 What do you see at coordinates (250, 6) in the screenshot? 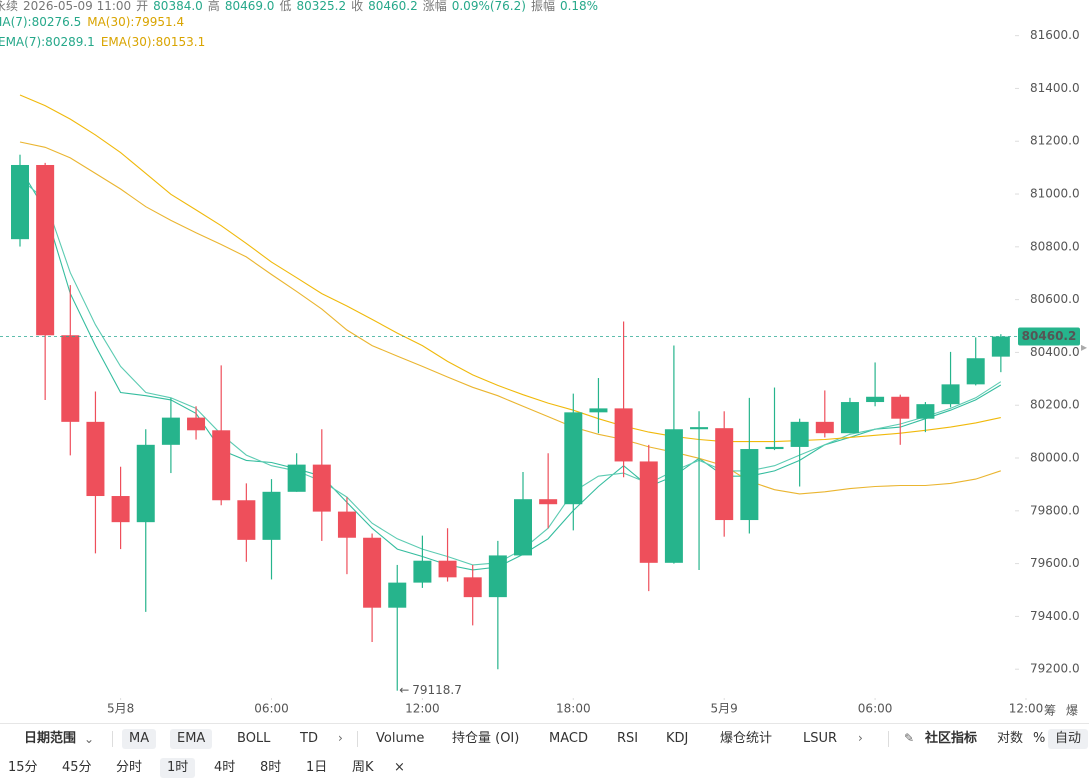
I see `header-item: 80469.0` at bounding box center [250, 6].